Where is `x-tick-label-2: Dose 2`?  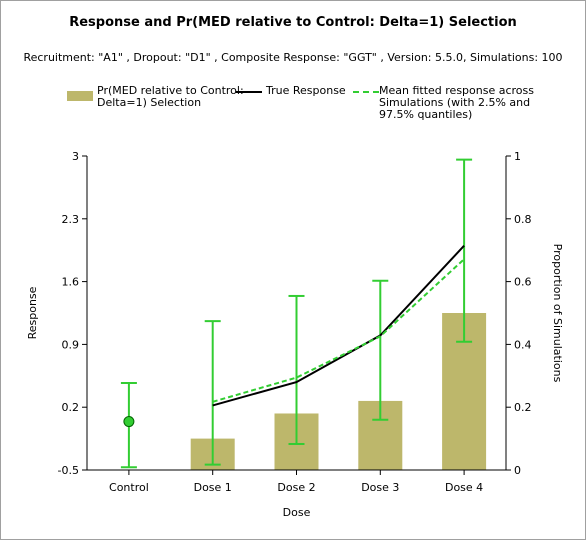
x-tick-label-2: Dose 2 is located at coordinates (296, 487).